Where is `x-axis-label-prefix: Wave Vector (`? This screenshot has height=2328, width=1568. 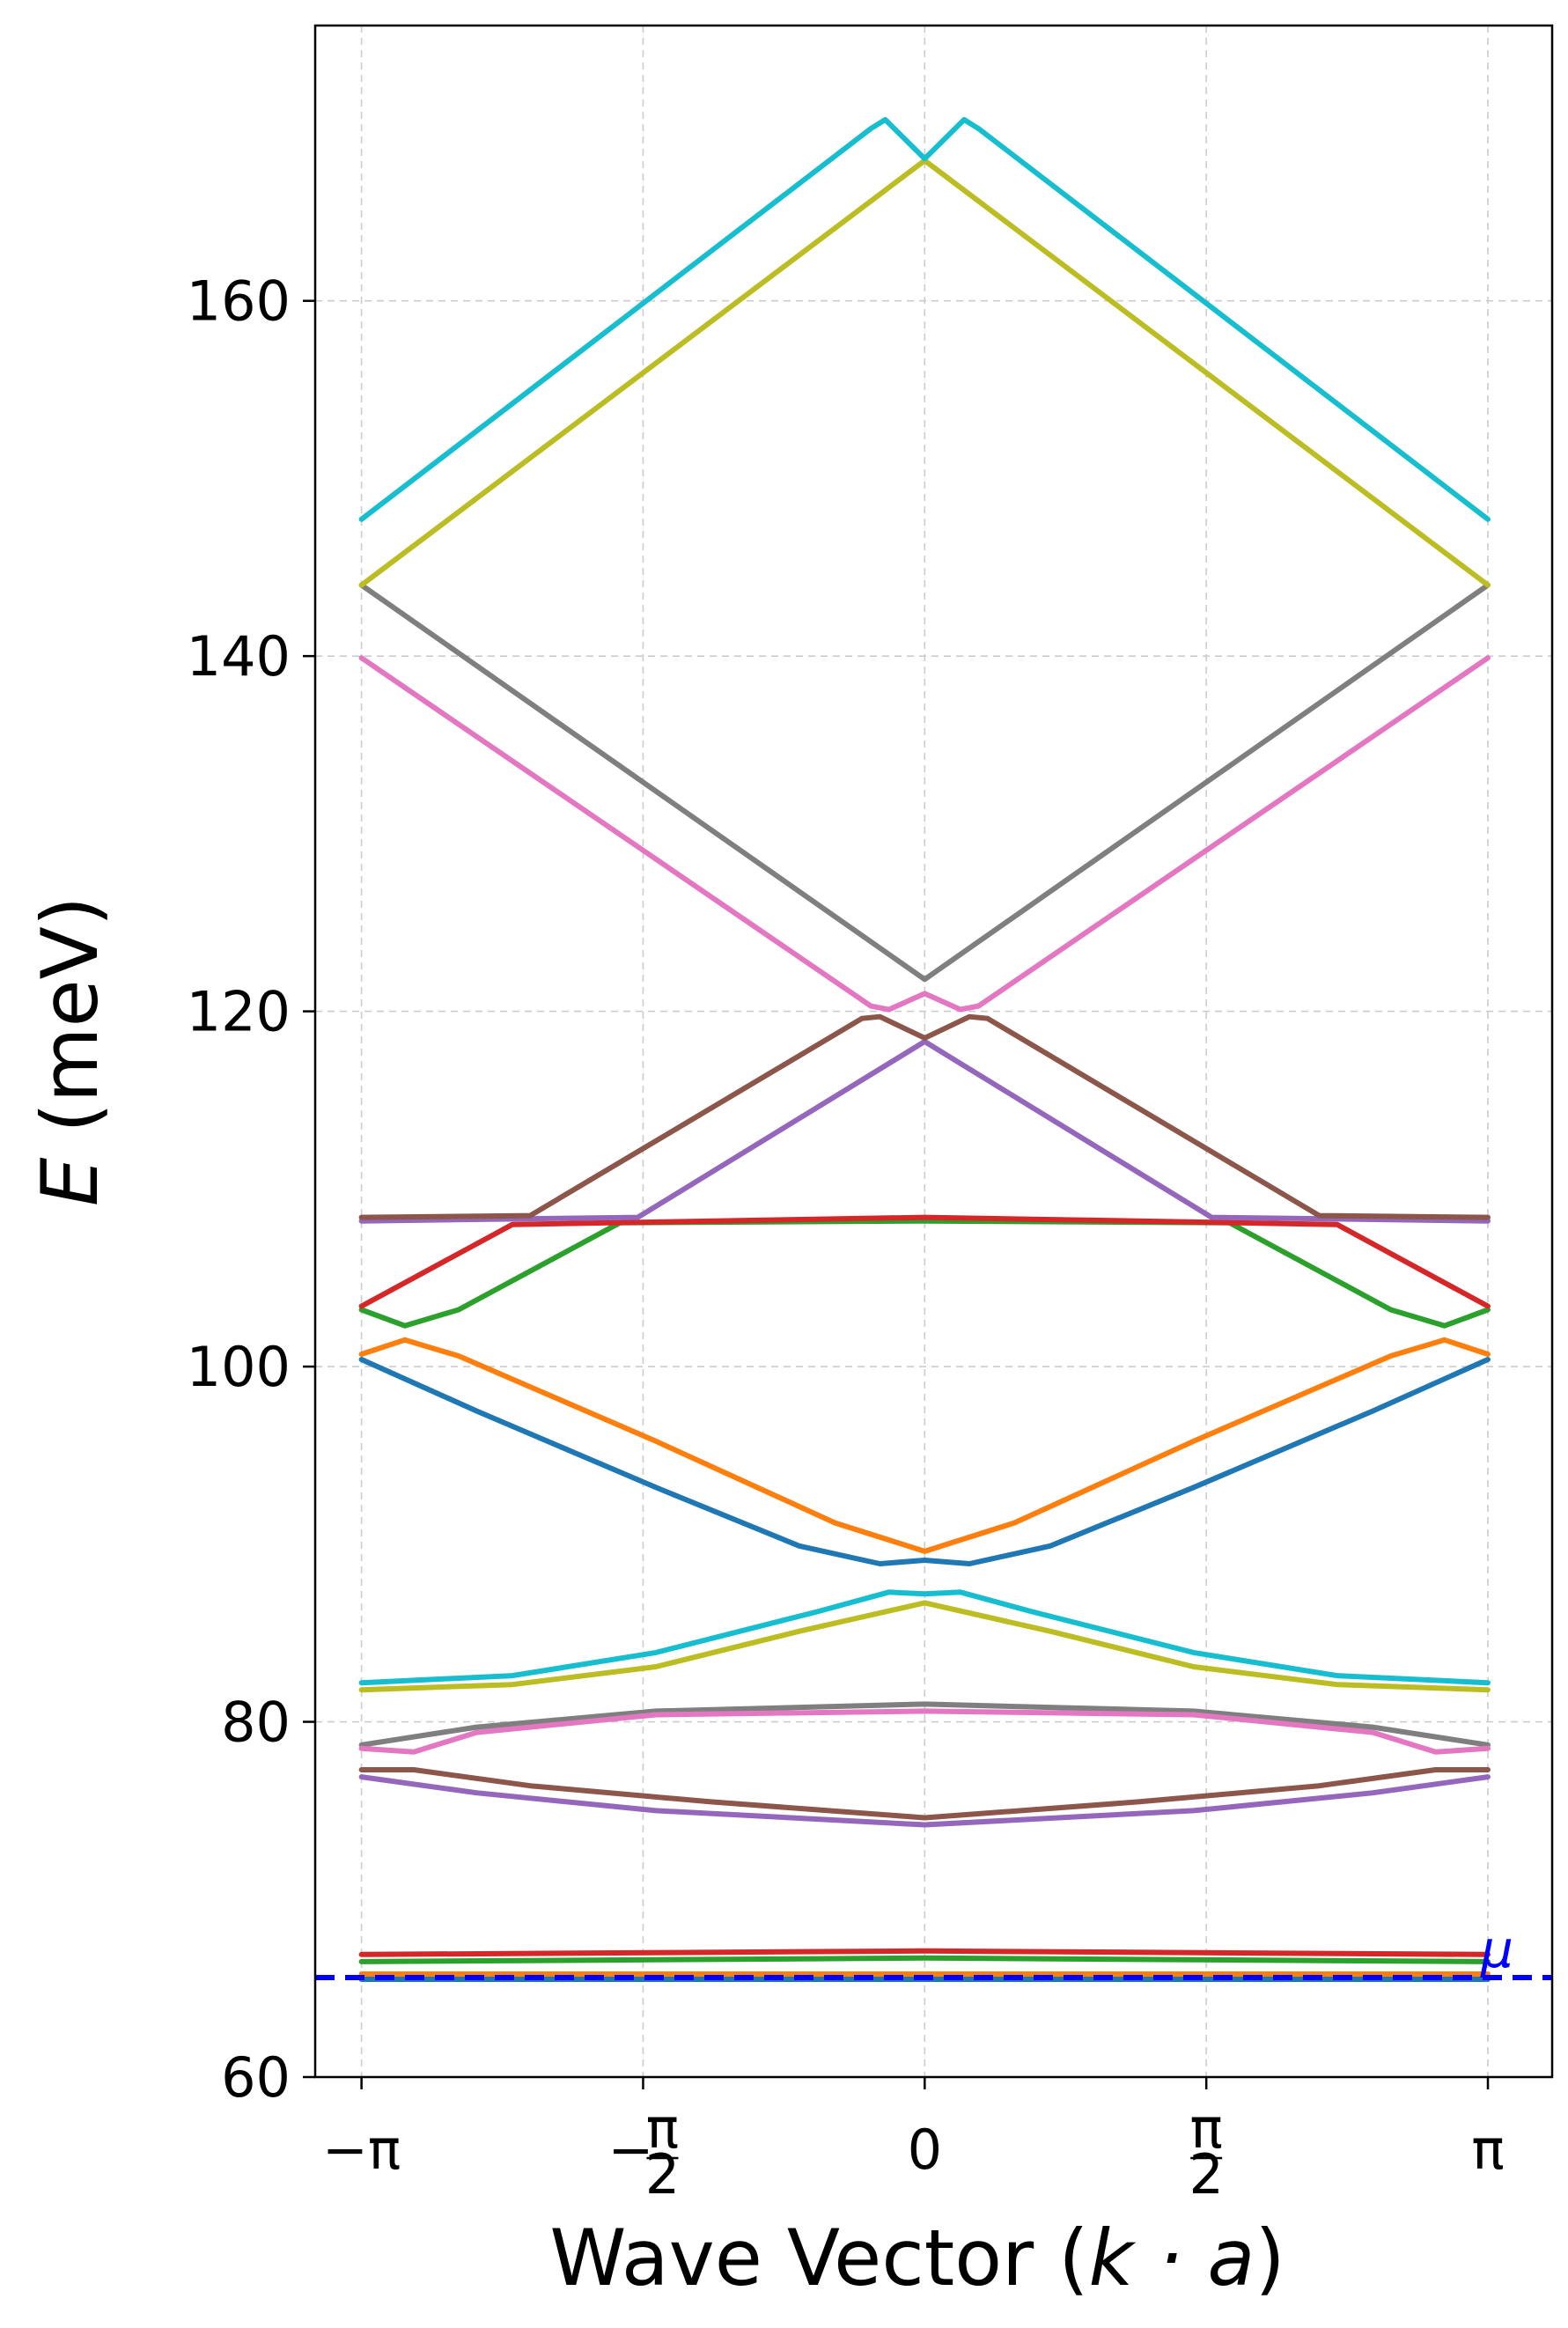
x-axis-label-prefix: Wave Vector ( is located at coordinates (818, 2258).